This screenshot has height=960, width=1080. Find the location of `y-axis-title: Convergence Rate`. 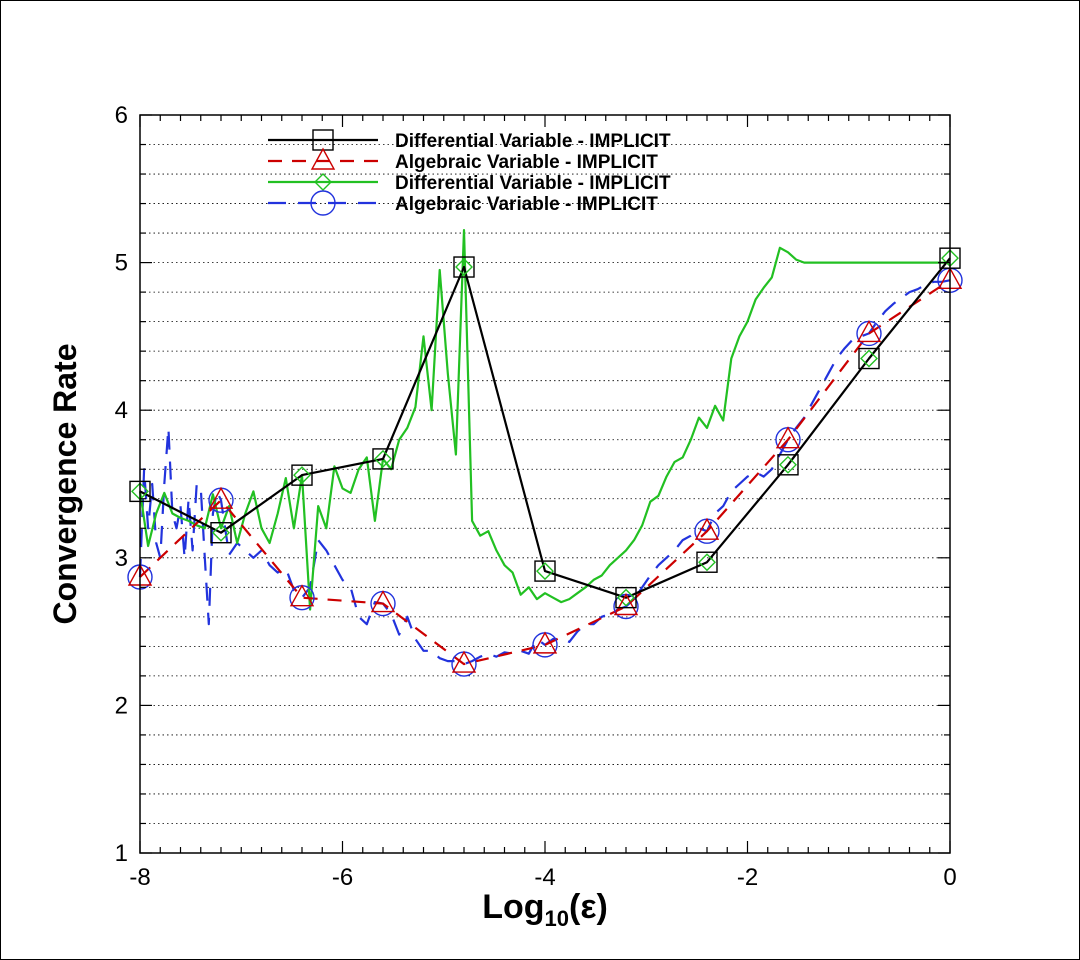

y-axis-title: Convergence Rate is located at coordinates (65, 484).